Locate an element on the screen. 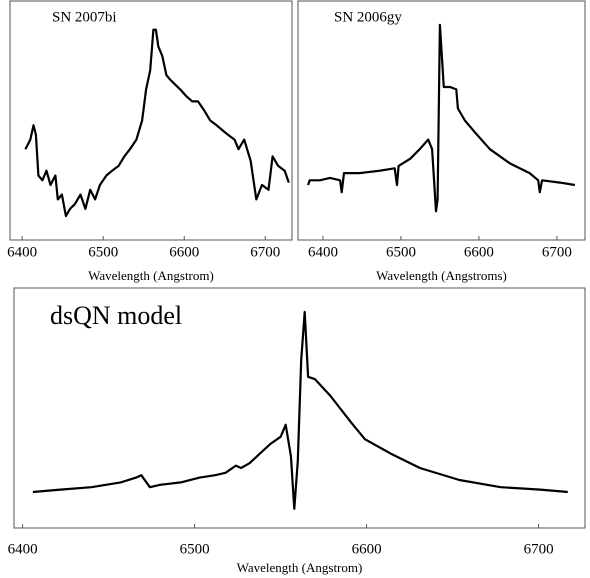 The image size is (590, 578). x-axis-label: Wavelength (Angstroms) is located at coordinates (441, 275).